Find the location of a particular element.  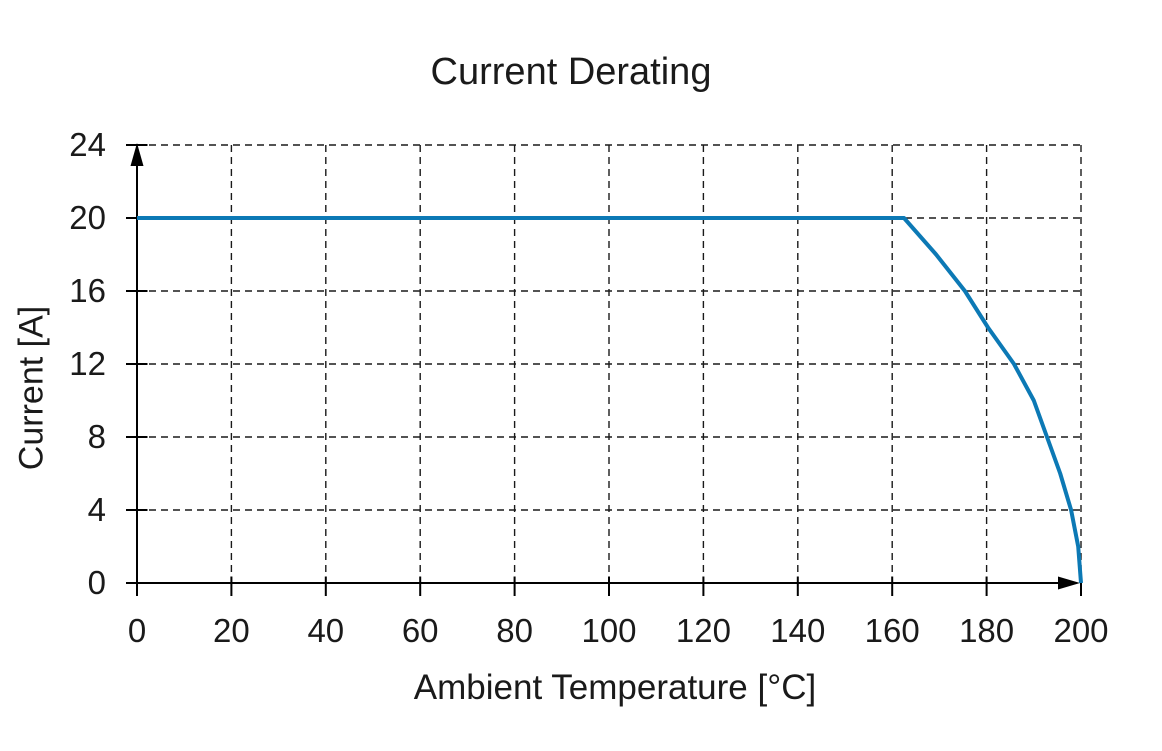

y-axis-arrow is located at coordinates (137, 154).